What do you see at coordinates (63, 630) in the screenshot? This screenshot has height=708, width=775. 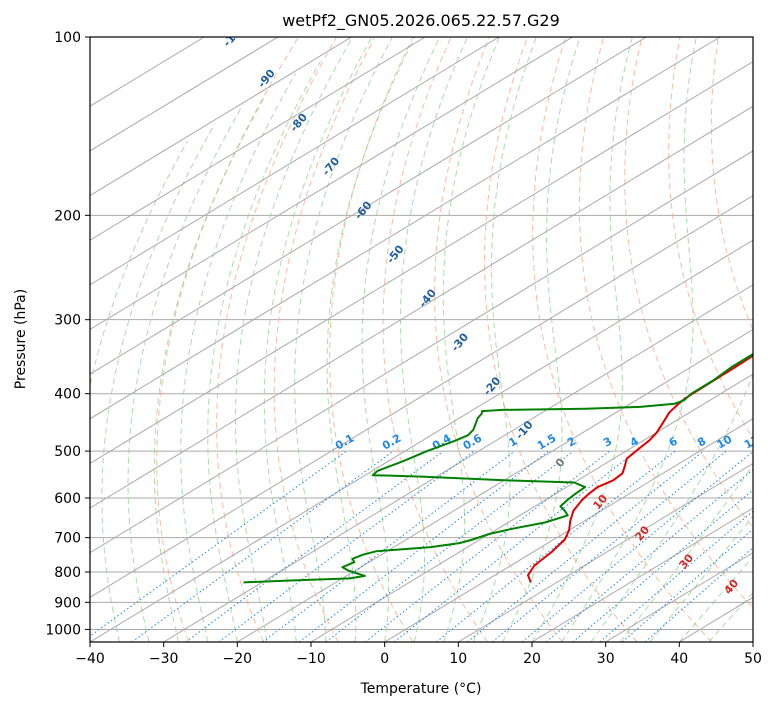 I see `y-tick-label: 1000` at bounding box center [63, 630].